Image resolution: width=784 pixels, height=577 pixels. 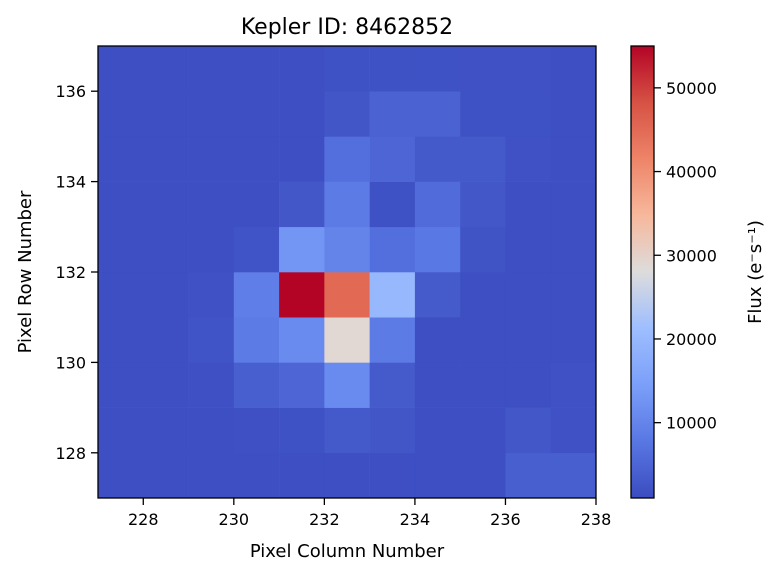 I want to click on colorbar-tick-label: 20000, so click(x=691, y=339).